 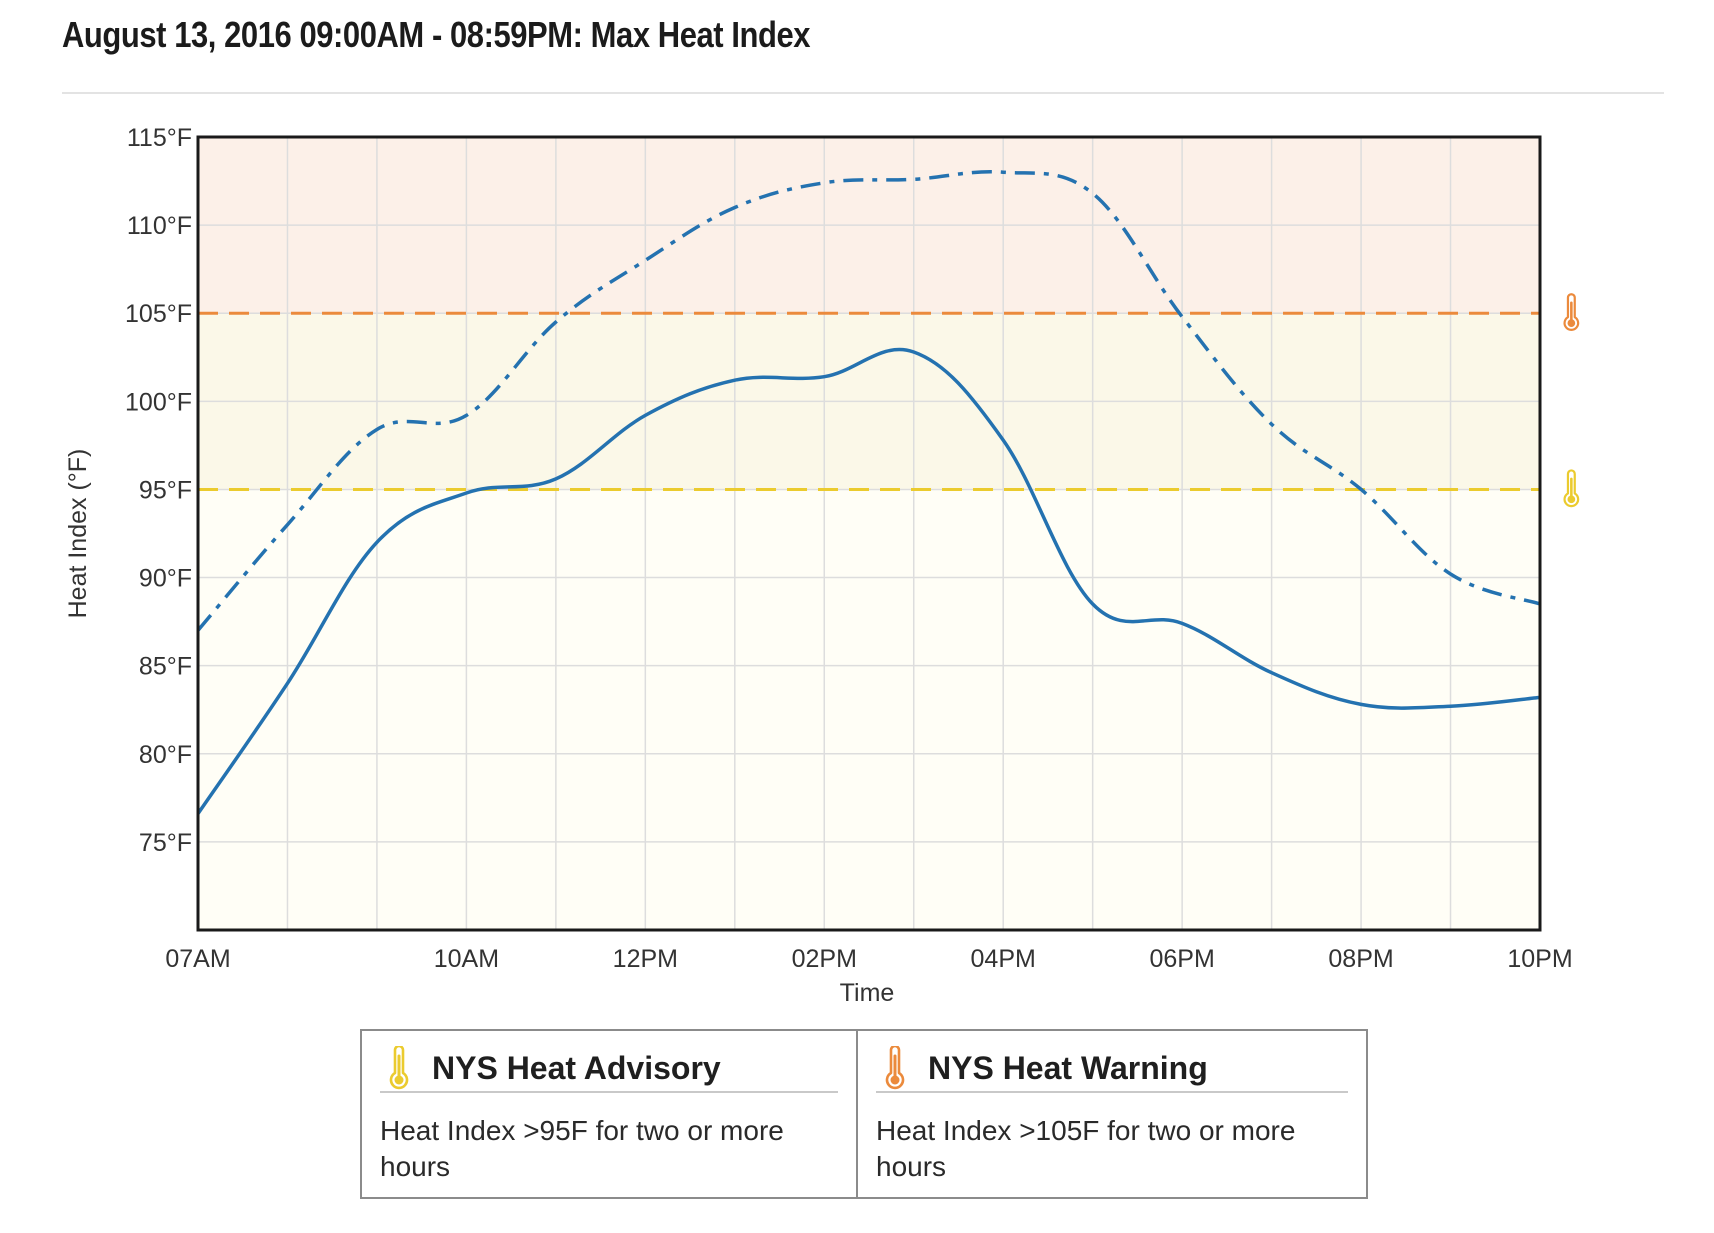 What do you see at coordinates (824, 959) in the screenshot?
I see `x-tick-label: 02PM` at bounding box center [824, 959].